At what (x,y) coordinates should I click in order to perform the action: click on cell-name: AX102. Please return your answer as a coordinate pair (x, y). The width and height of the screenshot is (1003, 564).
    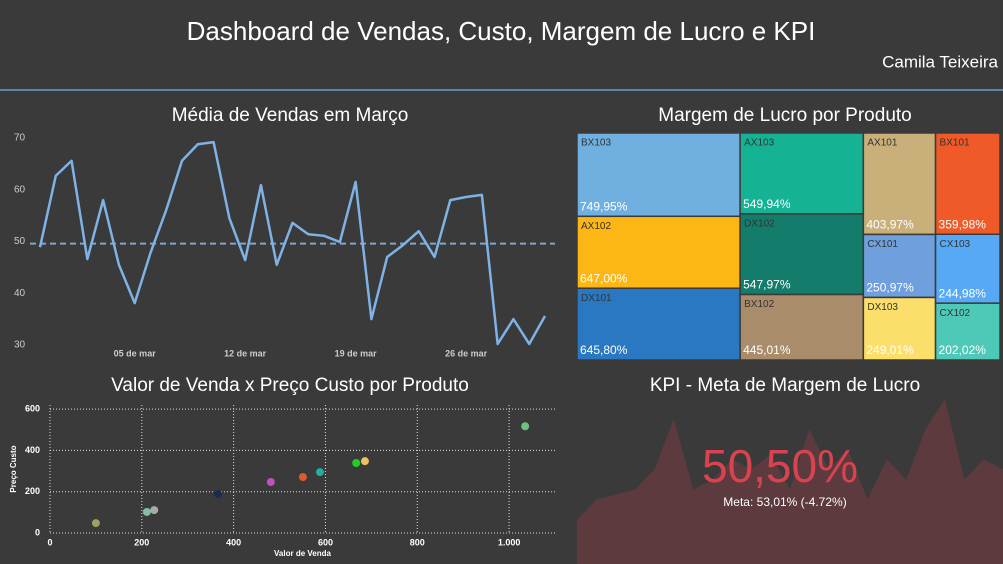
    Looking at the image, I should click on (596, 226).